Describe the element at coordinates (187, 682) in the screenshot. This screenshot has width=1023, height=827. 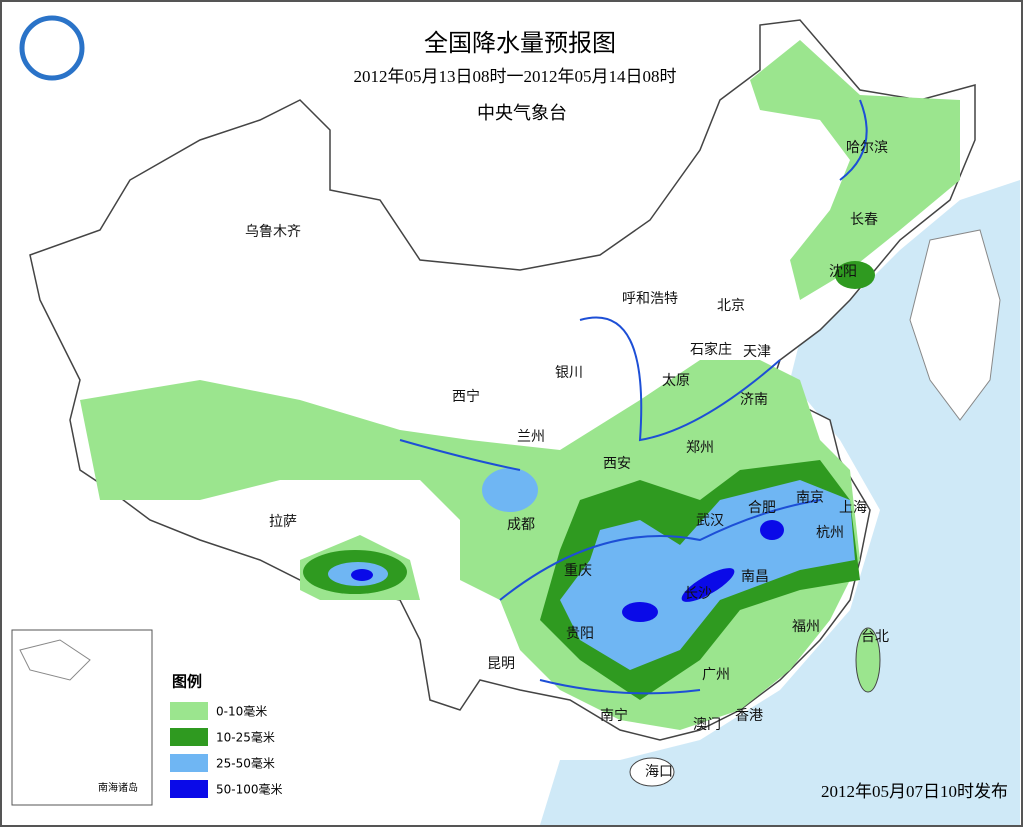
I see `legend-title: 图例` at that location.